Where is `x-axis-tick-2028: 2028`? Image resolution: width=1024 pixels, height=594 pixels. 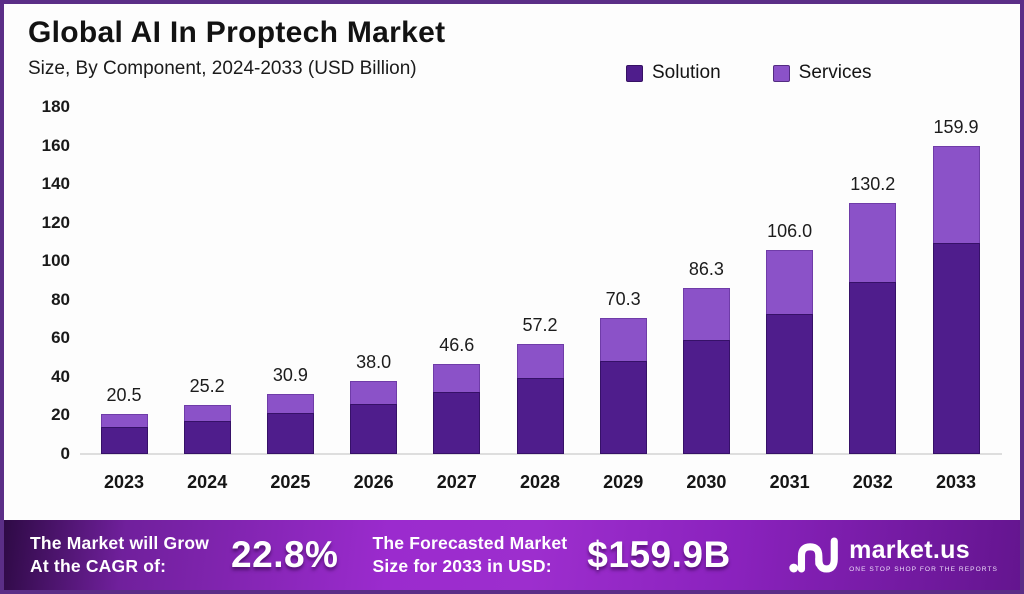
x-axis-tick-2028: 2028 is located at coordinates (540, 482).